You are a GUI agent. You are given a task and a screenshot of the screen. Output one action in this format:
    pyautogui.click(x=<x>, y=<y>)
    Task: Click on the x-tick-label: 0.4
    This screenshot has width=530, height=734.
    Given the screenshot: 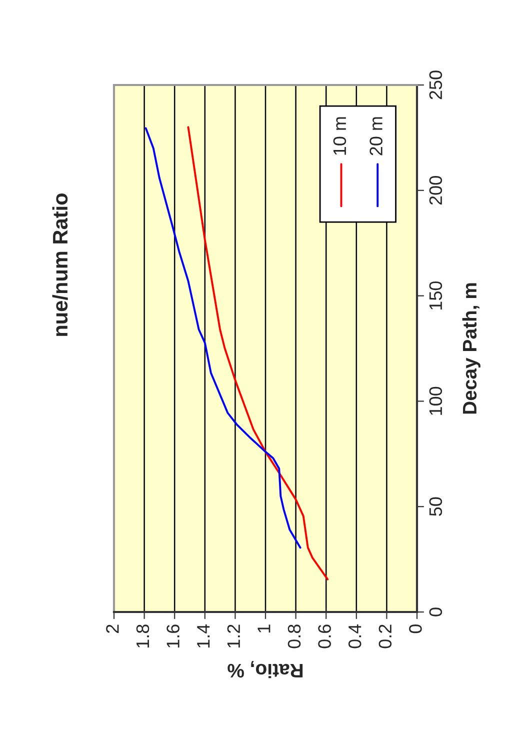 What is the action you would take?
    pyautogui.click(x=355, y=636)
    